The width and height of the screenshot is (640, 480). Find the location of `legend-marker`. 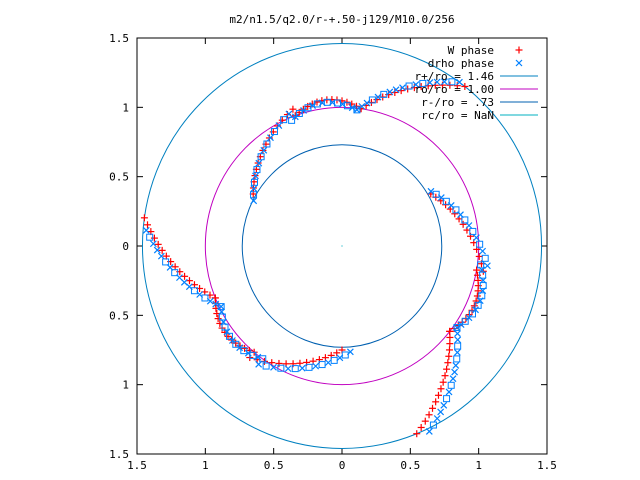

legend-marker is located at coordinates (519, 63).